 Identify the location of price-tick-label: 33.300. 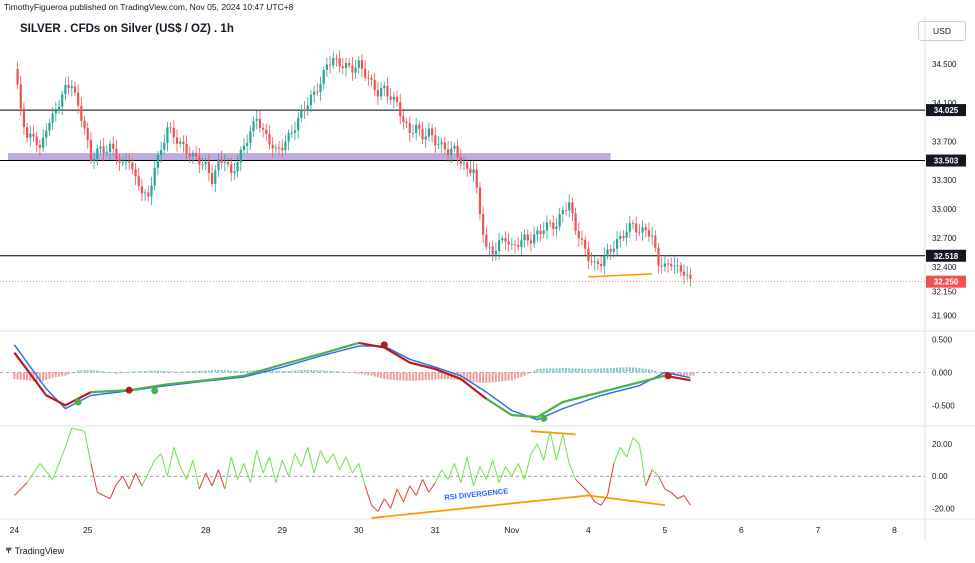
(944, 180).